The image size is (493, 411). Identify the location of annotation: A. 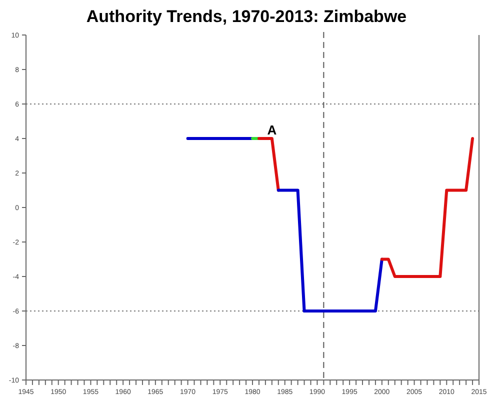
(272, 130).